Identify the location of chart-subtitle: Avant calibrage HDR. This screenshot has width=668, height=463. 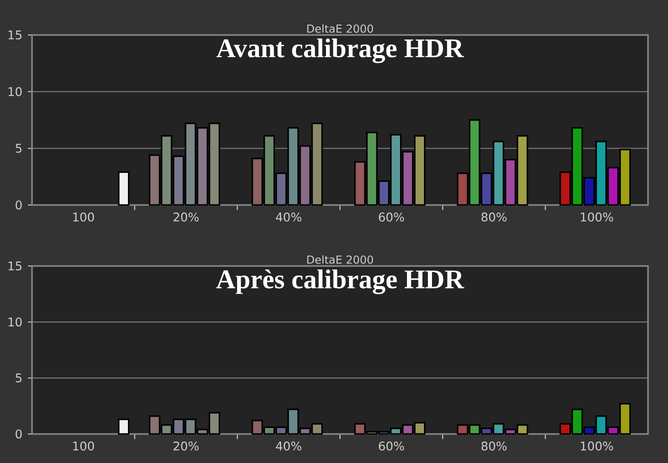
(340, 51).